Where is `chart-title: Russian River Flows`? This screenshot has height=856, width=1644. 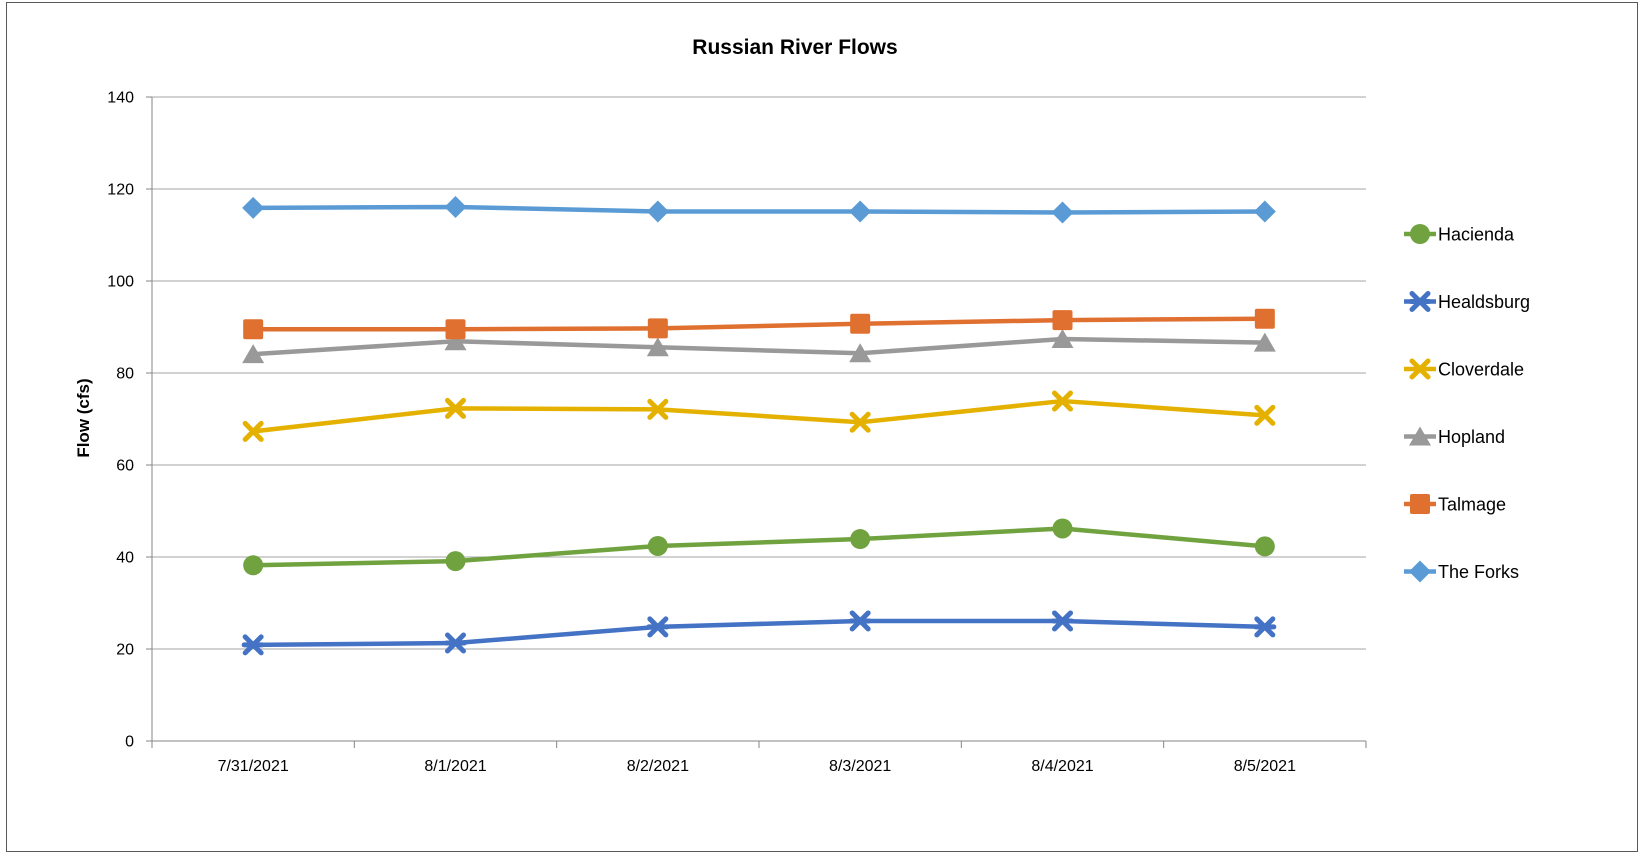
chart-title: Russian River Flows is located at coordinates (794, 47).